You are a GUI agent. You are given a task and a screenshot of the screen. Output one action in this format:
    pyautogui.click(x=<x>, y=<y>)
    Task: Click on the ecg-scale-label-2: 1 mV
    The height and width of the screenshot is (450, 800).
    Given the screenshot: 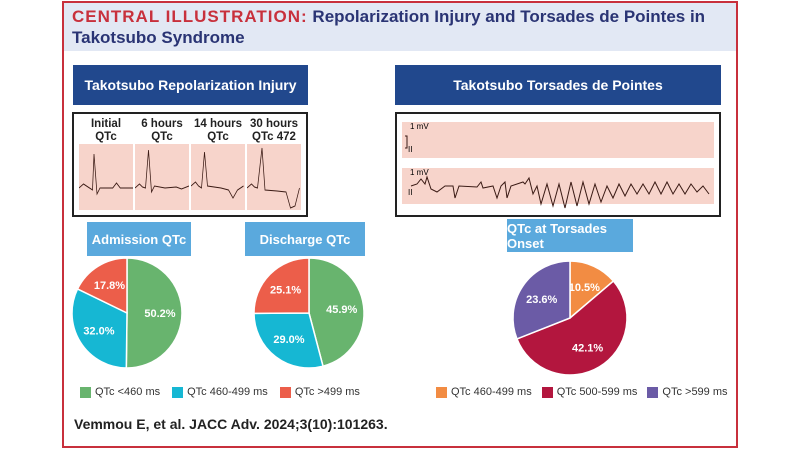 What is the action you would take?
    pyautogui.click(x=419, y=172)
    